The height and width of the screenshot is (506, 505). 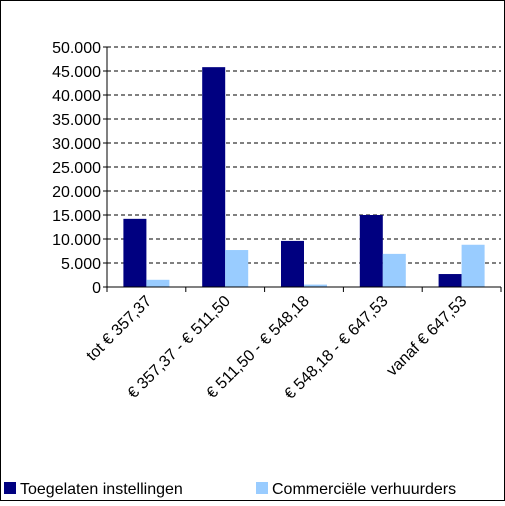 I want to click on y-tick-label: 45.000, so click(x=76, y=72).